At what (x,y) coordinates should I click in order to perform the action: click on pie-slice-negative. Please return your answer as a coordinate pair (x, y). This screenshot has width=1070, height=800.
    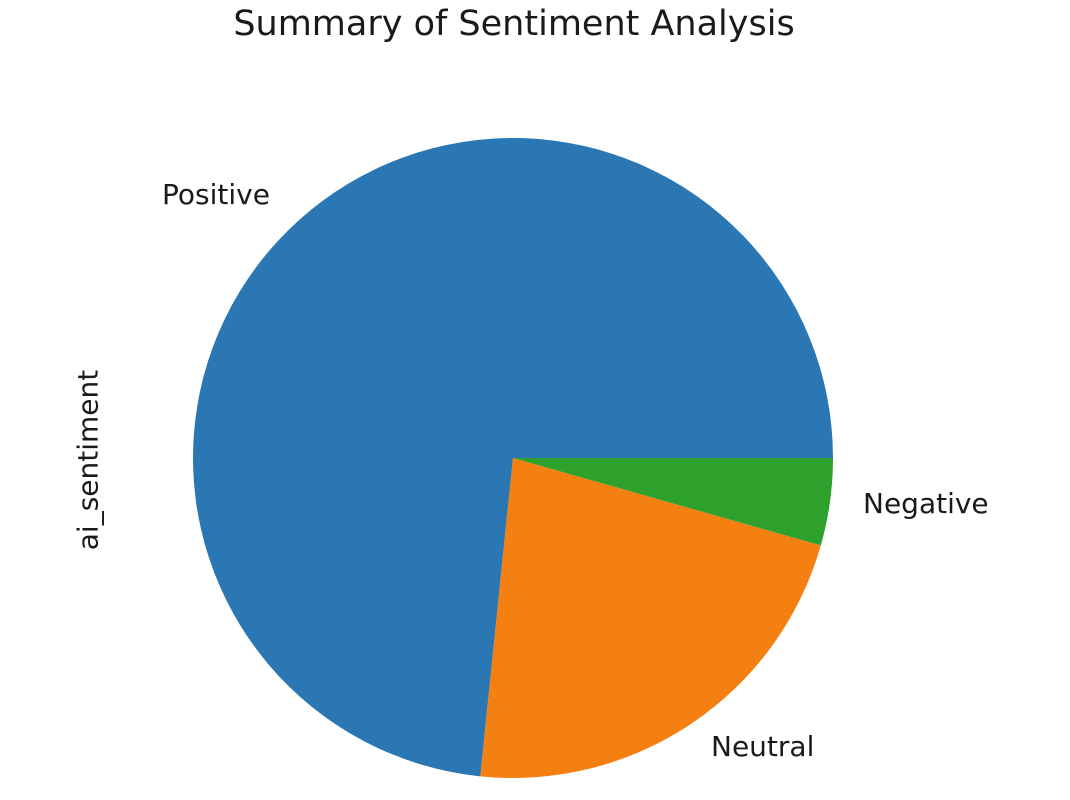
    Looking at the image, I should click on (673, 502).